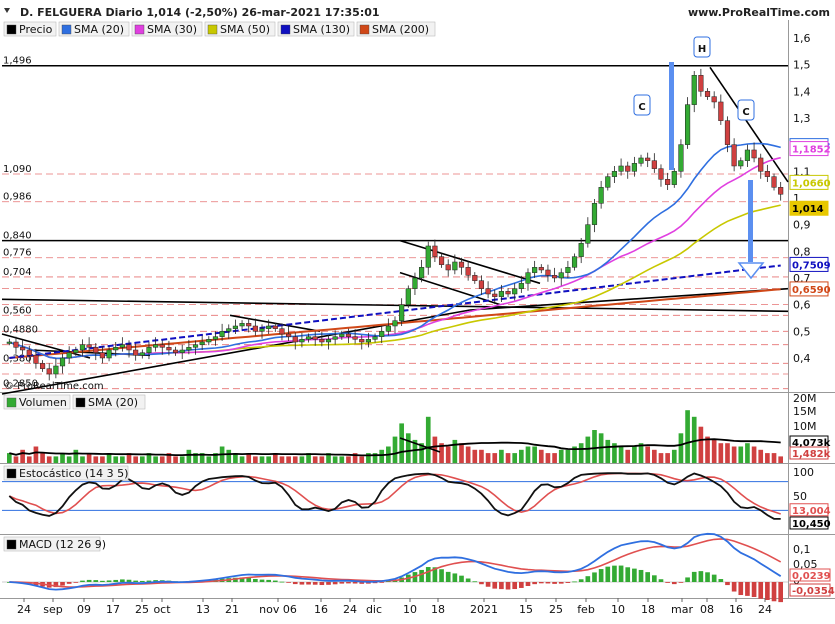 Image resolution: width=835 pixels, height=624 pixels. What do you see at coordinates (811, 576) in the screenshot?
I see `value-tag-label: 0,0239` at bounding box center [811, 576].